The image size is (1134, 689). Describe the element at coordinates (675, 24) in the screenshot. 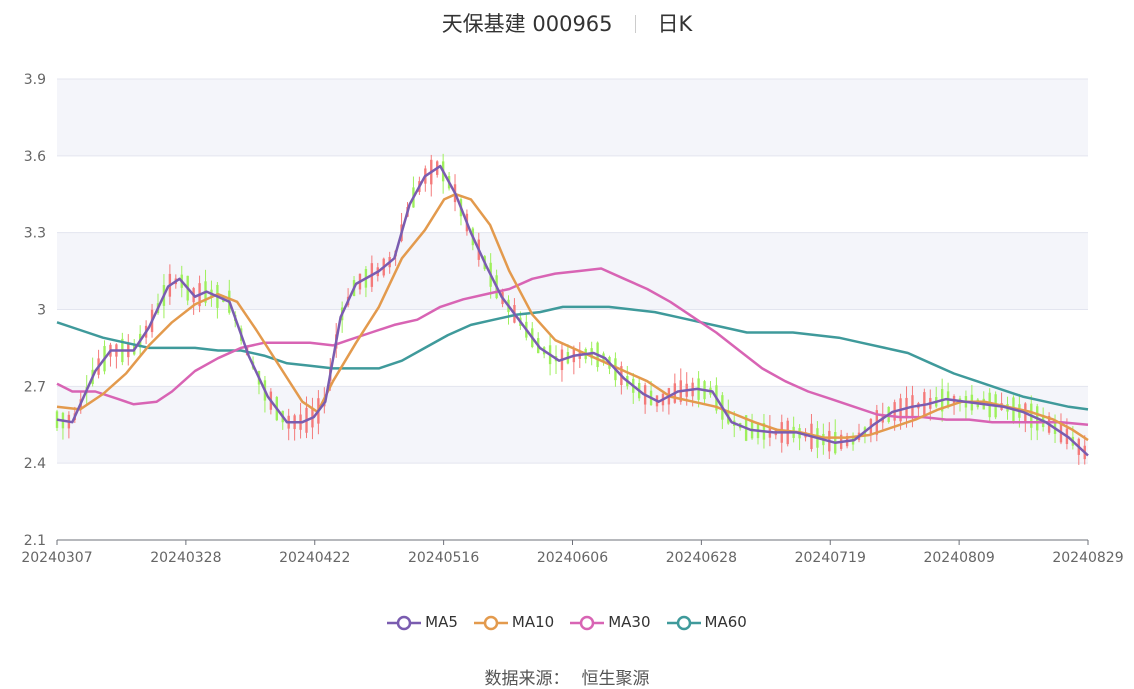

I see `period-label: 日K` at that location.